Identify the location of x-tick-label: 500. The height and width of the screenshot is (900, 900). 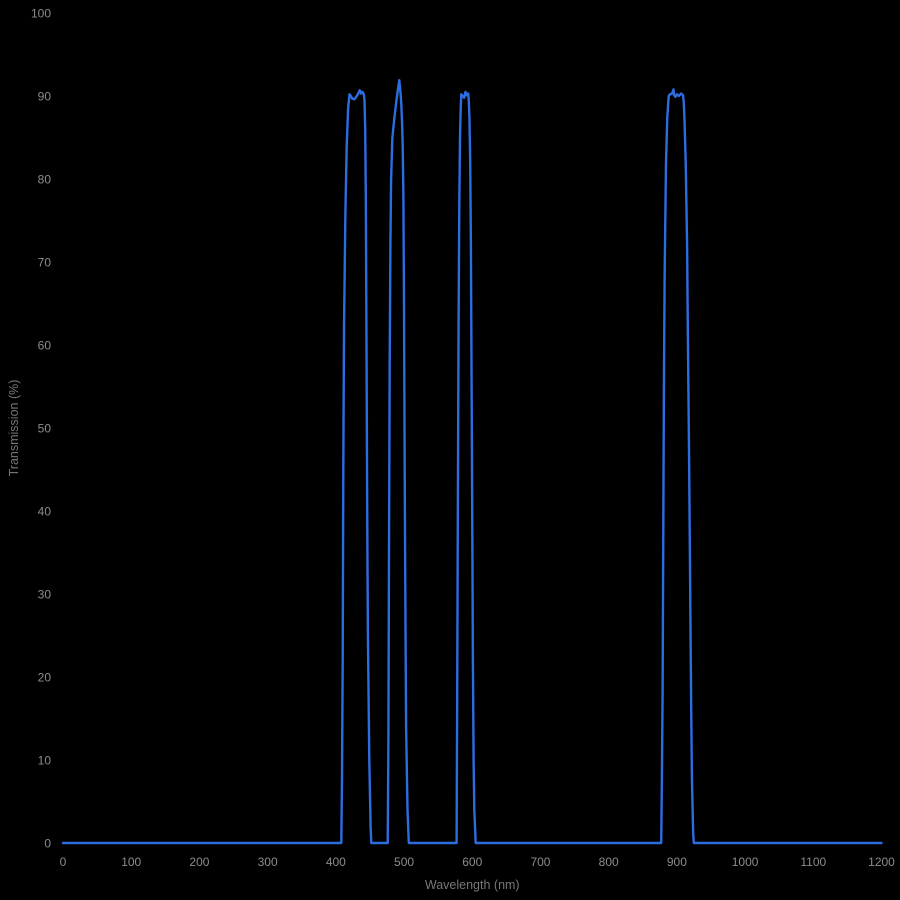
(404, 862).